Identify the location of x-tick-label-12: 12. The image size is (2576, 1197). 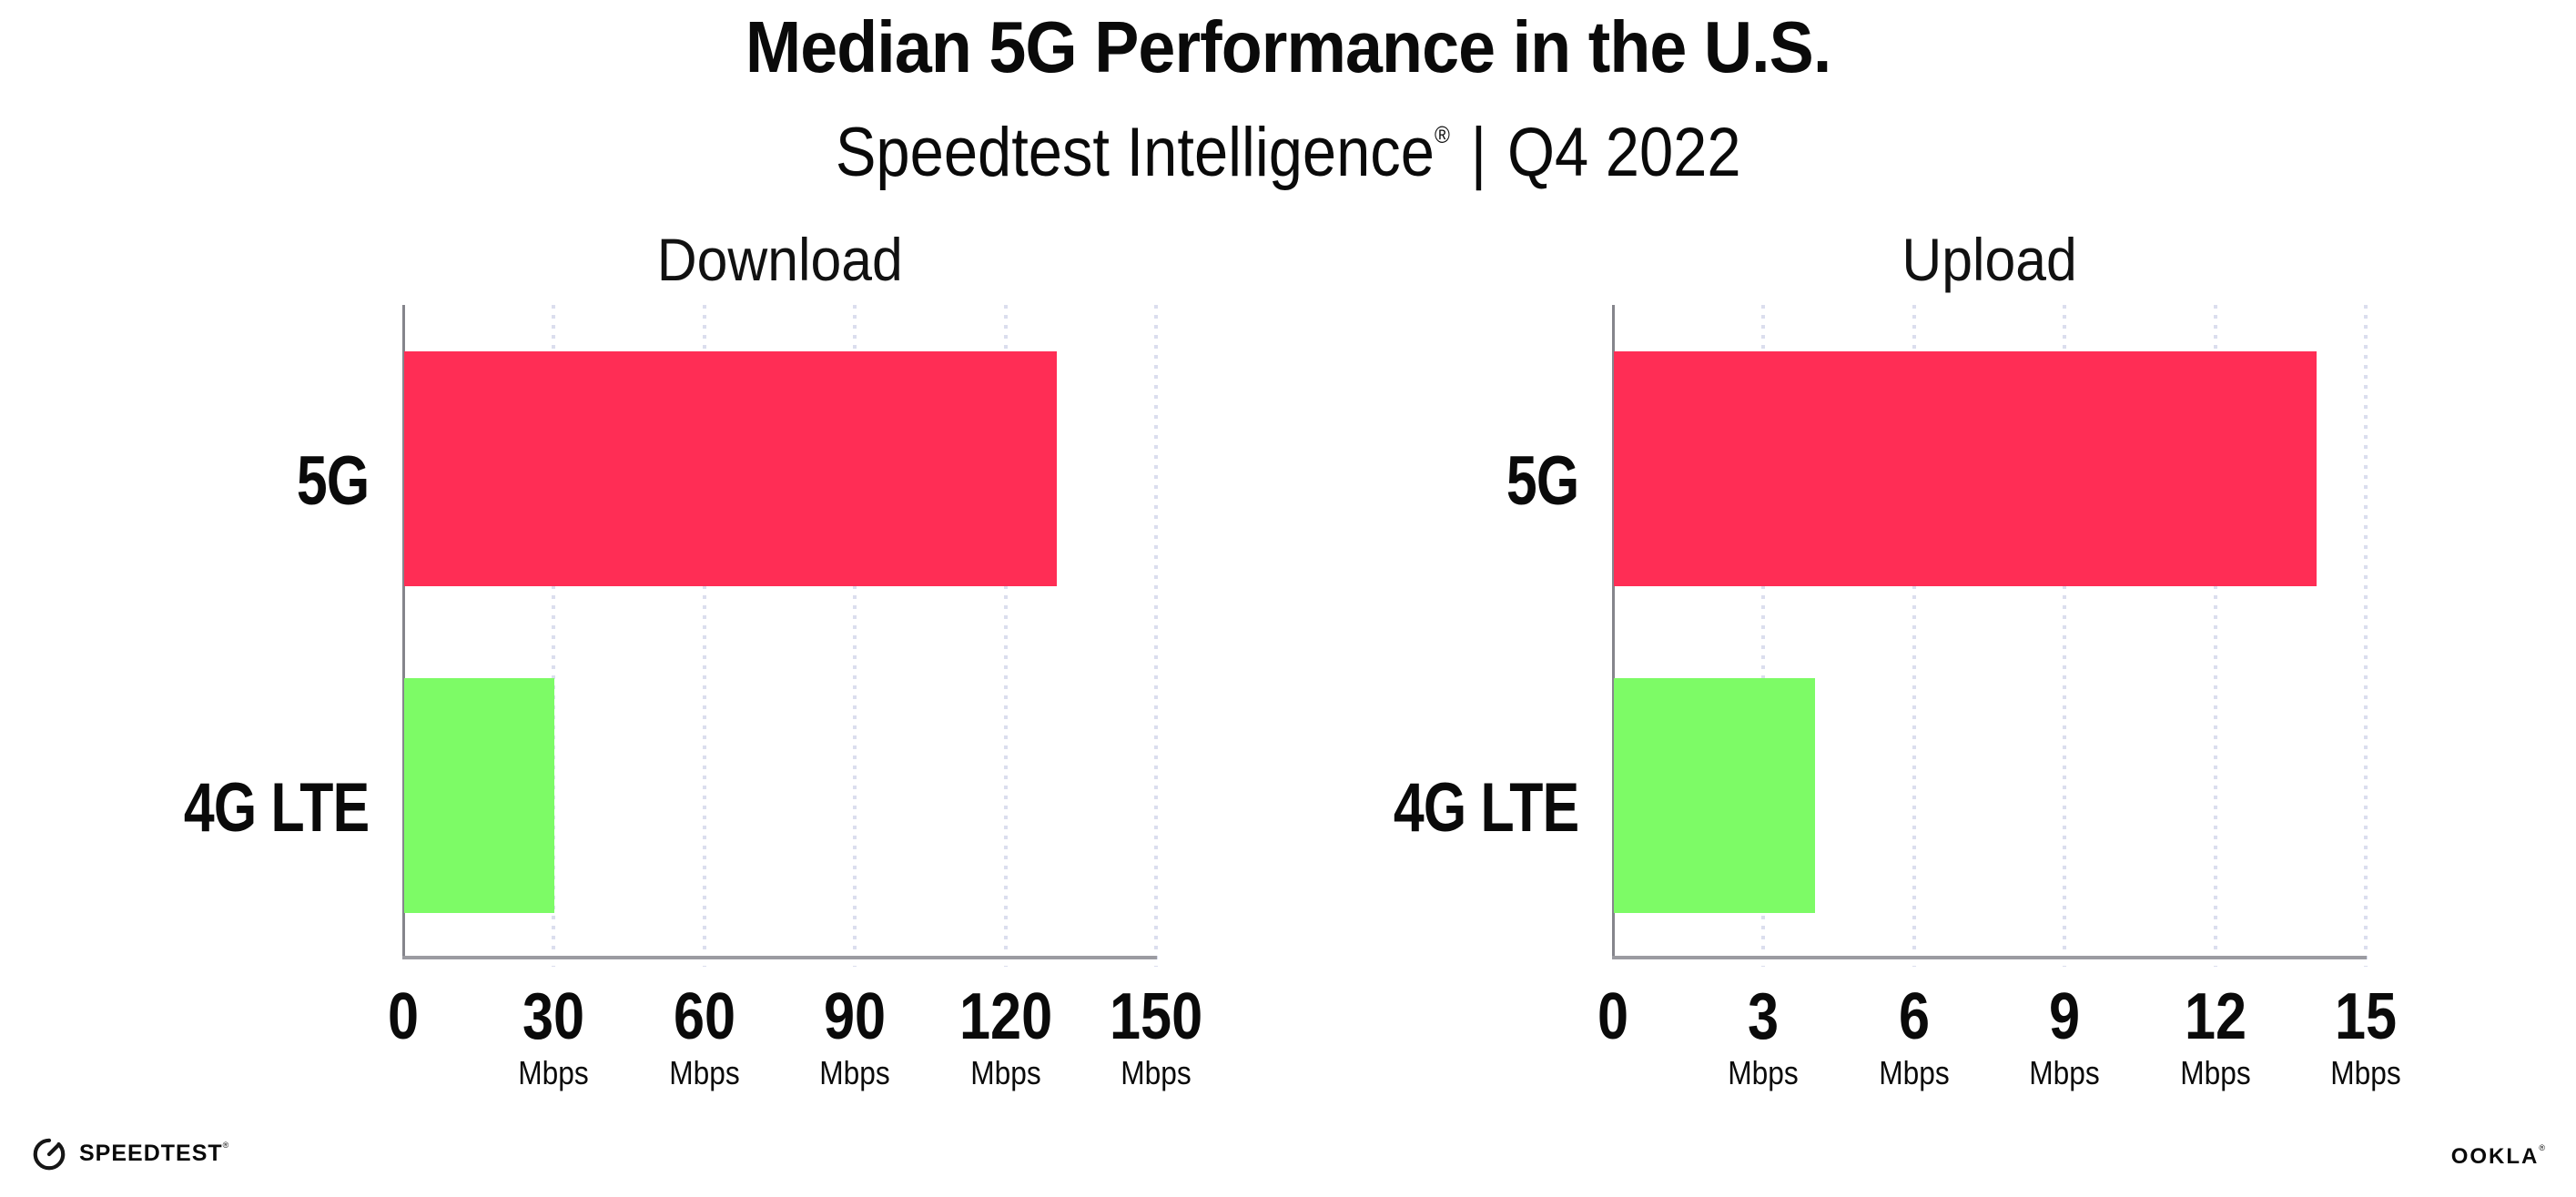
(2215, 1017).